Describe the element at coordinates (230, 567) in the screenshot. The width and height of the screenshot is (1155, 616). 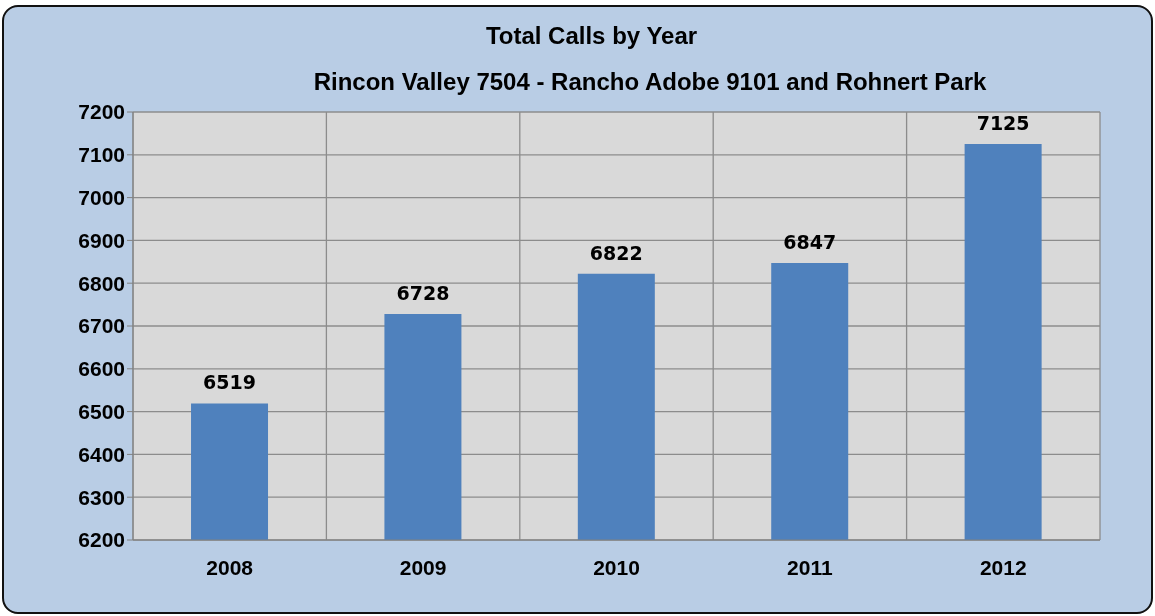
I see `x-tick-label: 2008` at that location.